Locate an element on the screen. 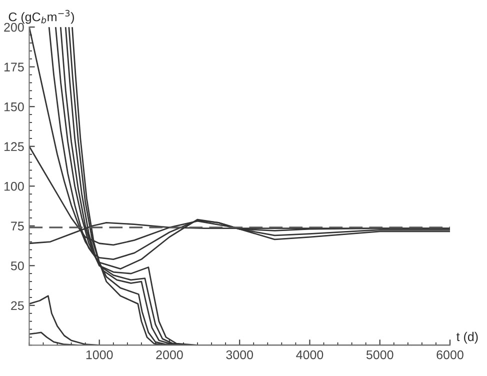  x-tick-label: 6000 is located at coordinates (450, 355).